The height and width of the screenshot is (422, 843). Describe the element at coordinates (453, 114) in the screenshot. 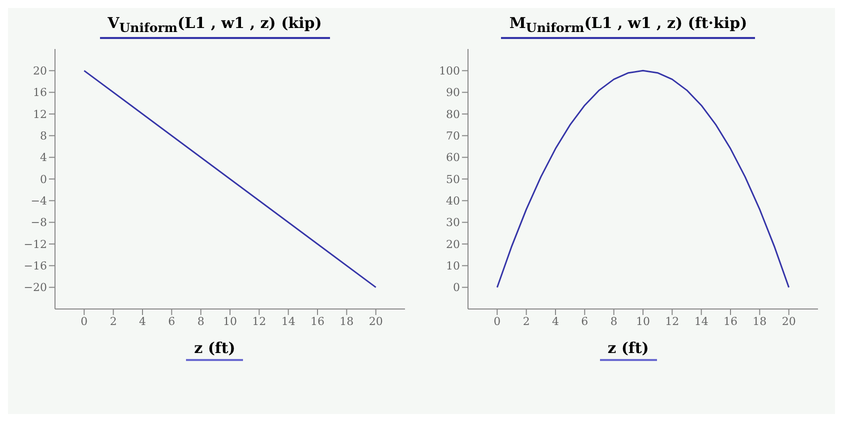

I see `y-tick-label: 80` at that location.